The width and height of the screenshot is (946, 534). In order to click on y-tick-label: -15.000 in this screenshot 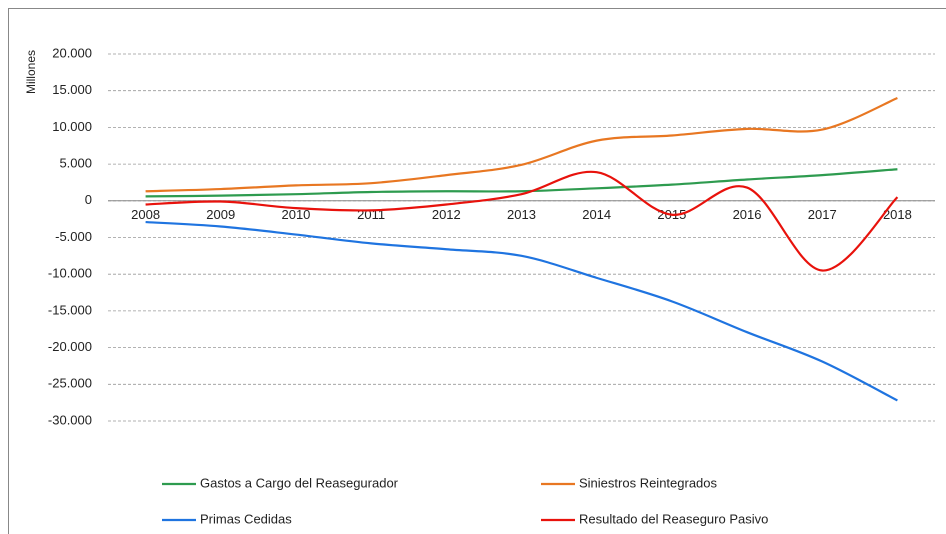, I will do `click(70, 309)`.